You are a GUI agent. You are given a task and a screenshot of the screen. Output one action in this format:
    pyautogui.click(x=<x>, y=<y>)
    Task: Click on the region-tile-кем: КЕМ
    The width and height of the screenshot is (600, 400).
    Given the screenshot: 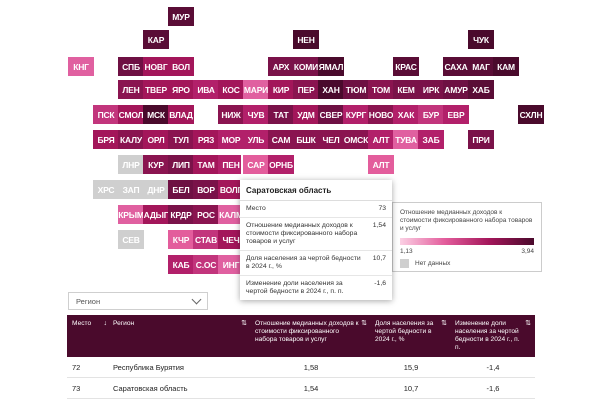 What is the action you would take?
    pyautogui.click(x=406, y=89)
    